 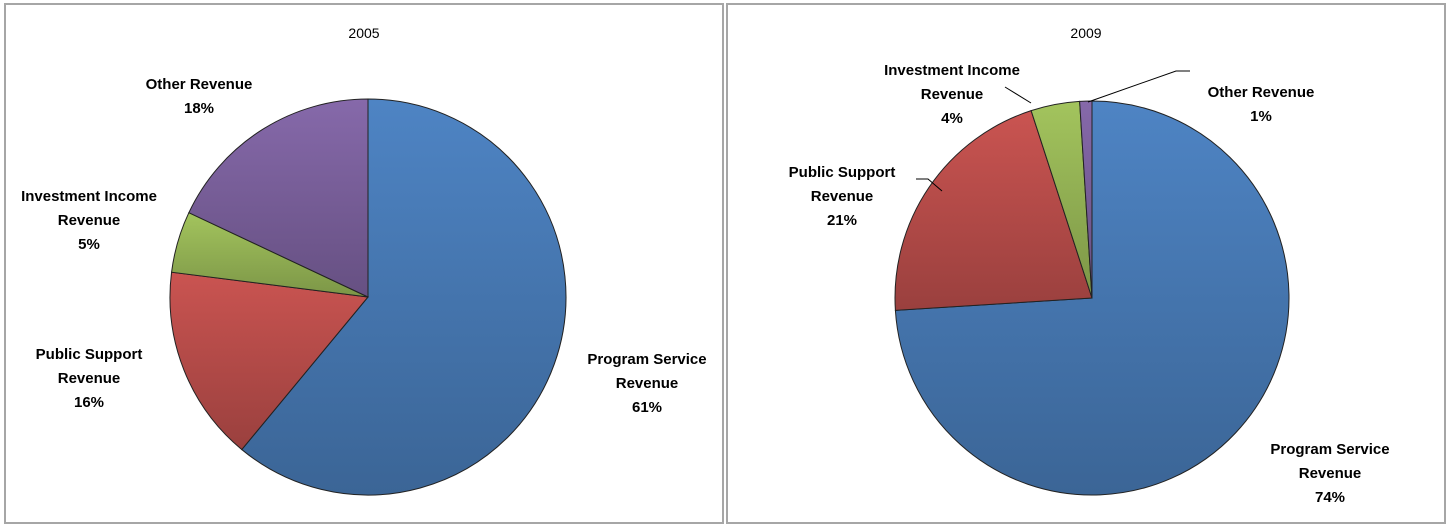 I want to click on value-label: 5%, so click(x=89, y=244).